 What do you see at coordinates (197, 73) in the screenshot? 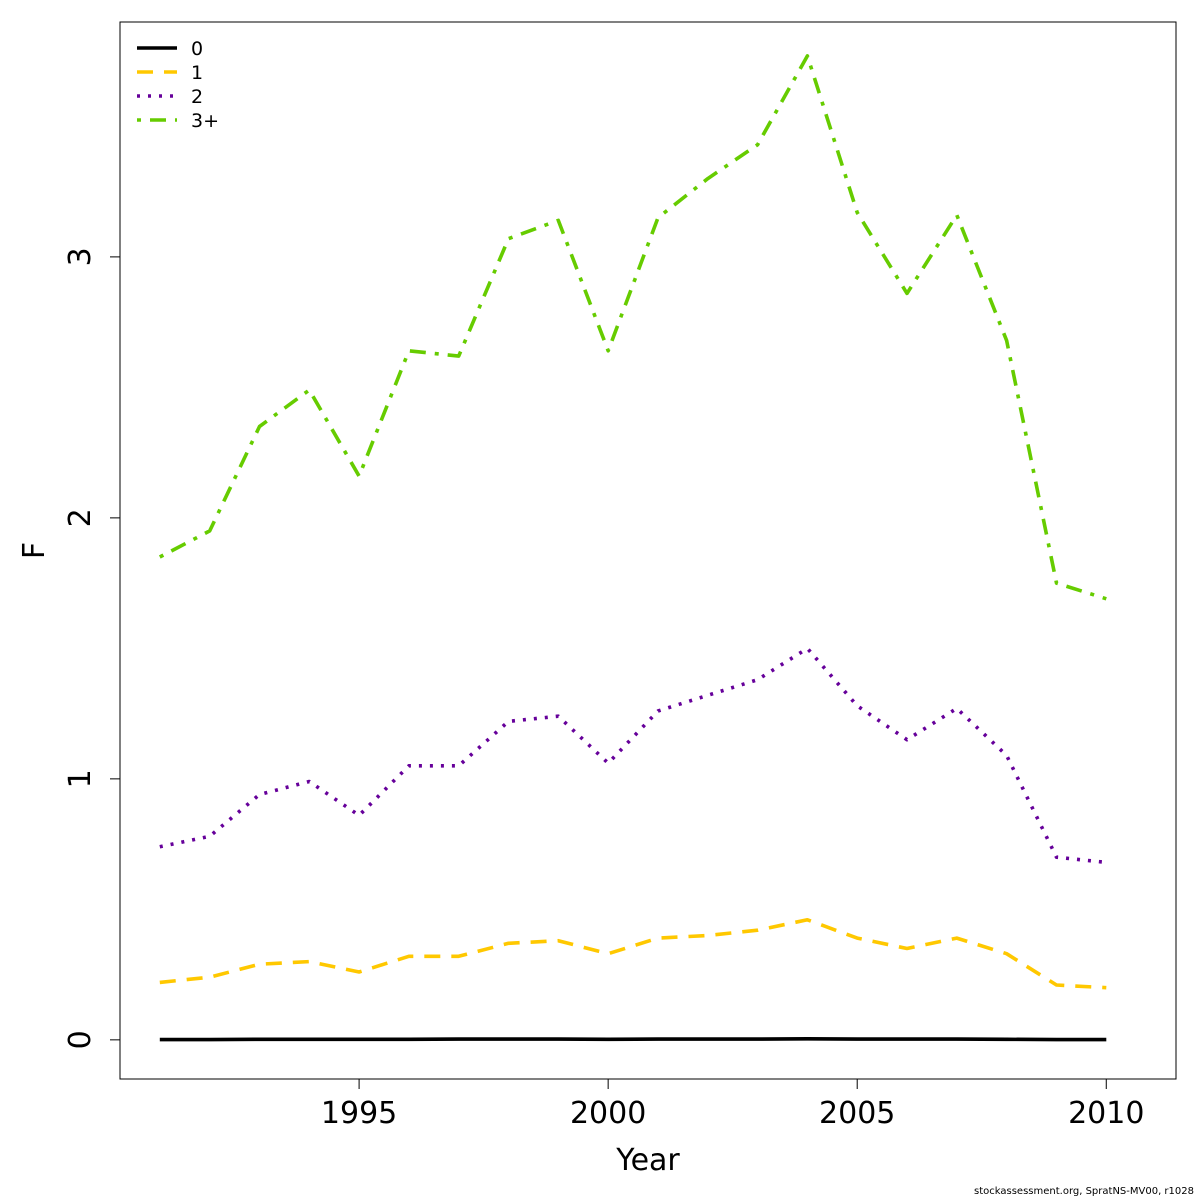
I see `legend-label-1: 1` at bounding box center [197, 73].